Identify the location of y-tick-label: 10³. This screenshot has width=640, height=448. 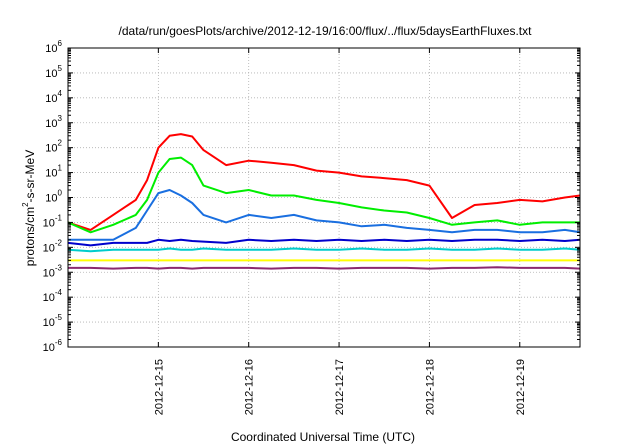
(53, 122).